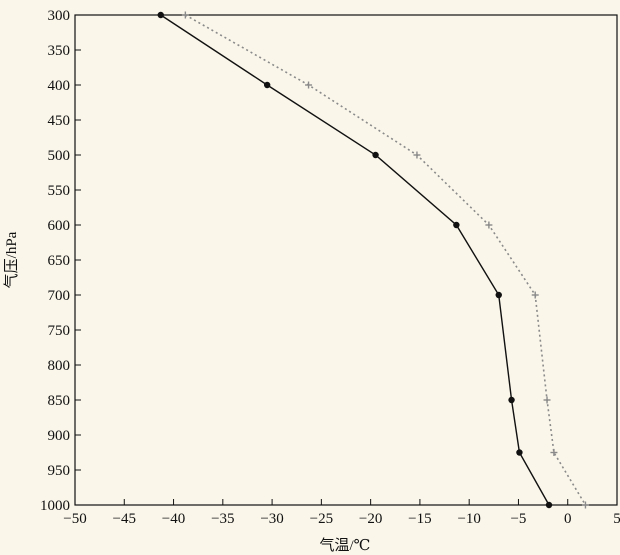  What do you see at coordinates (59, 296) in the screenshot?
I see `y-tick-label: 700` at bounding box center [59, 296].